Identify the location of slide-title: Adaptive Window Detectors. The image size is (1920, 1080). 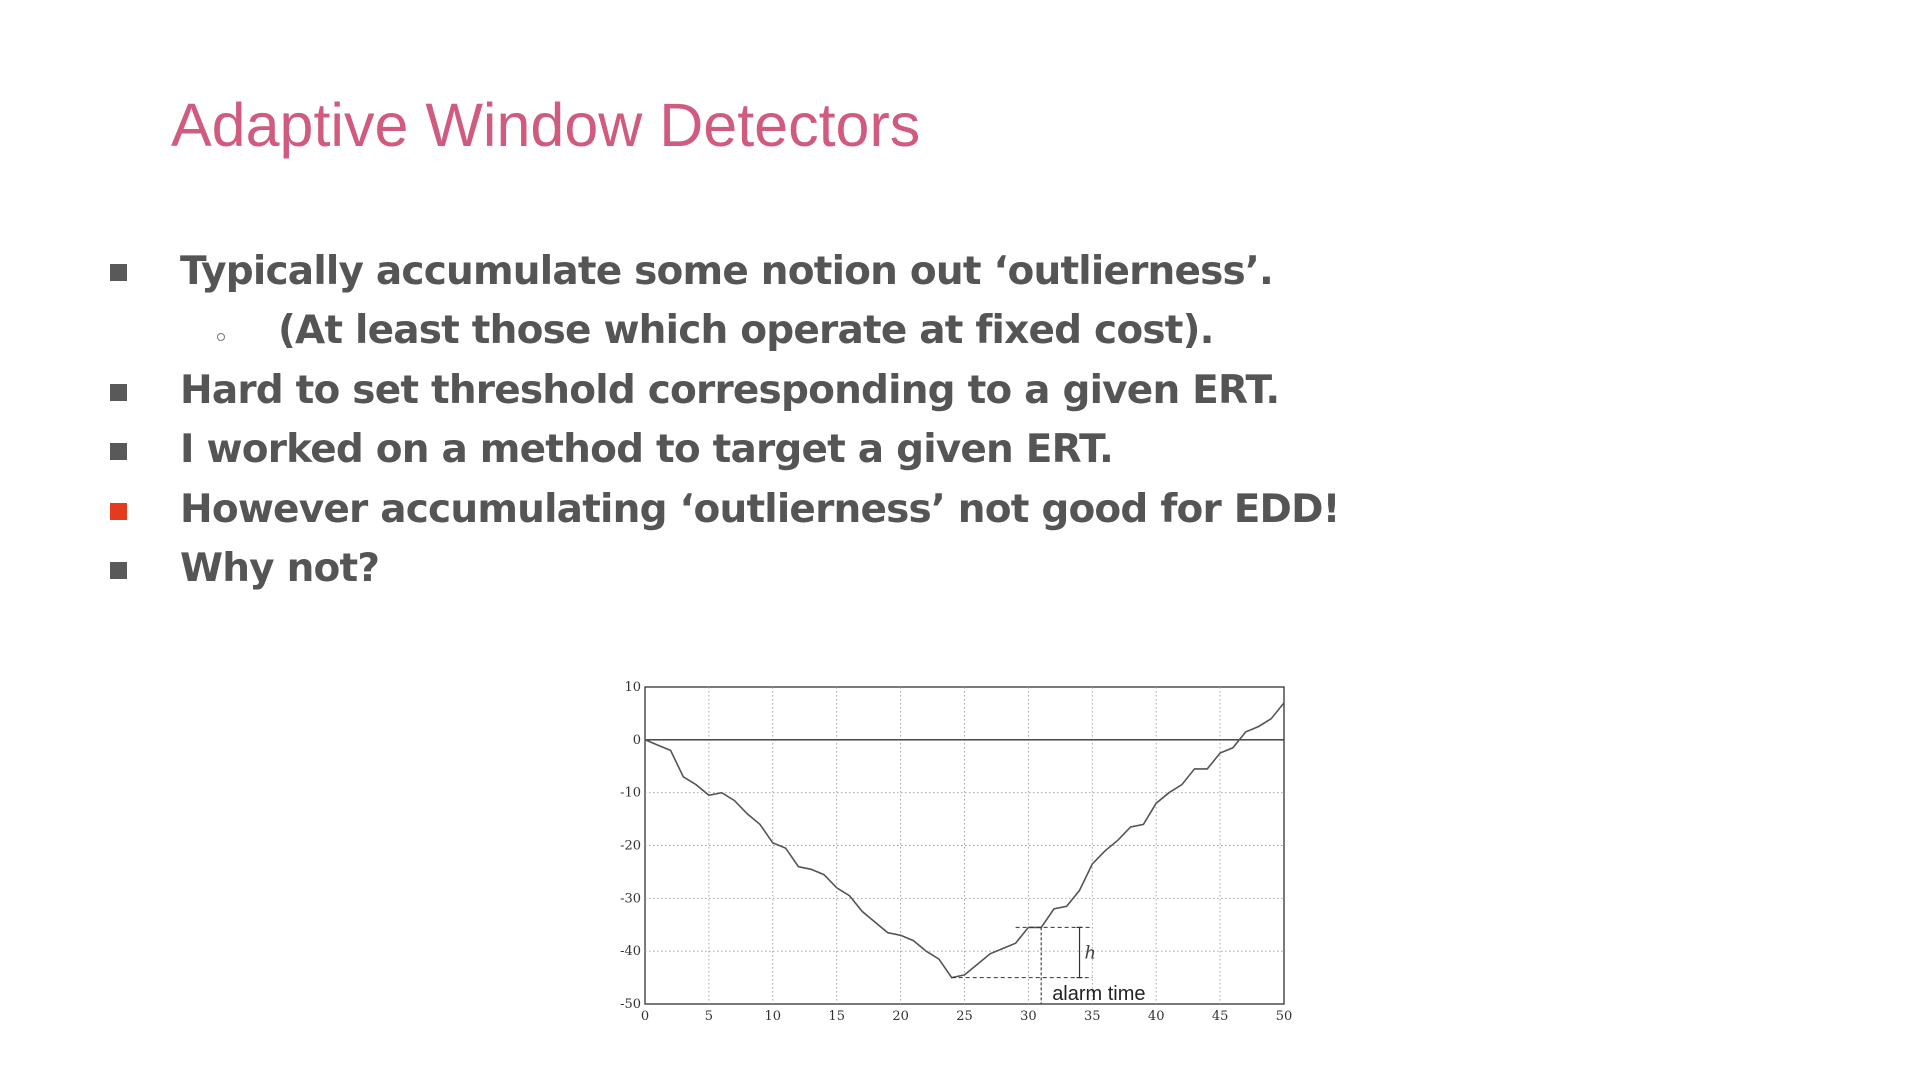
(546, 125).